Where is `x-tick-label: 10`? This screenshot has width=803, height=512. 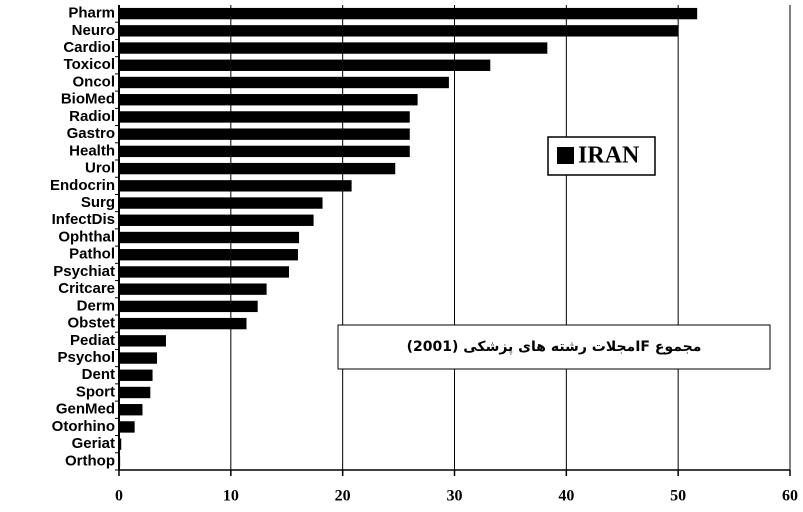
x-tick-label: 10 is located at coordinates (231, 496).